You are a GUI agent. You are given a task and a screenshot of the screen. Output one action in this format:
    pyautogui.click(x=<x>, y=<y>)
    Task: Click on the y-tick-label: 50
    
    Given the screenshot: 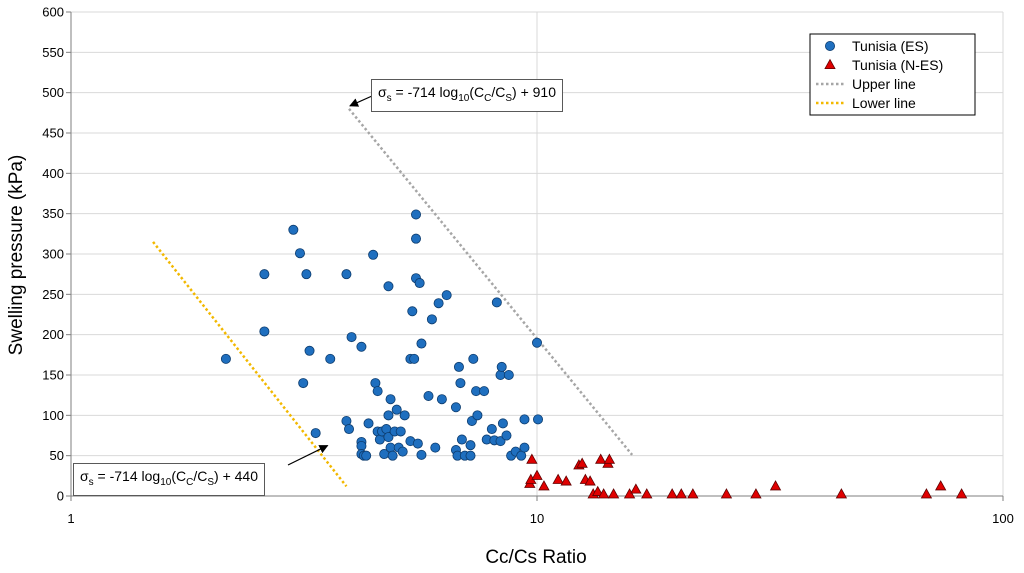 What is the action you would take?
    pyautogui.click(x=57, y=455)
    